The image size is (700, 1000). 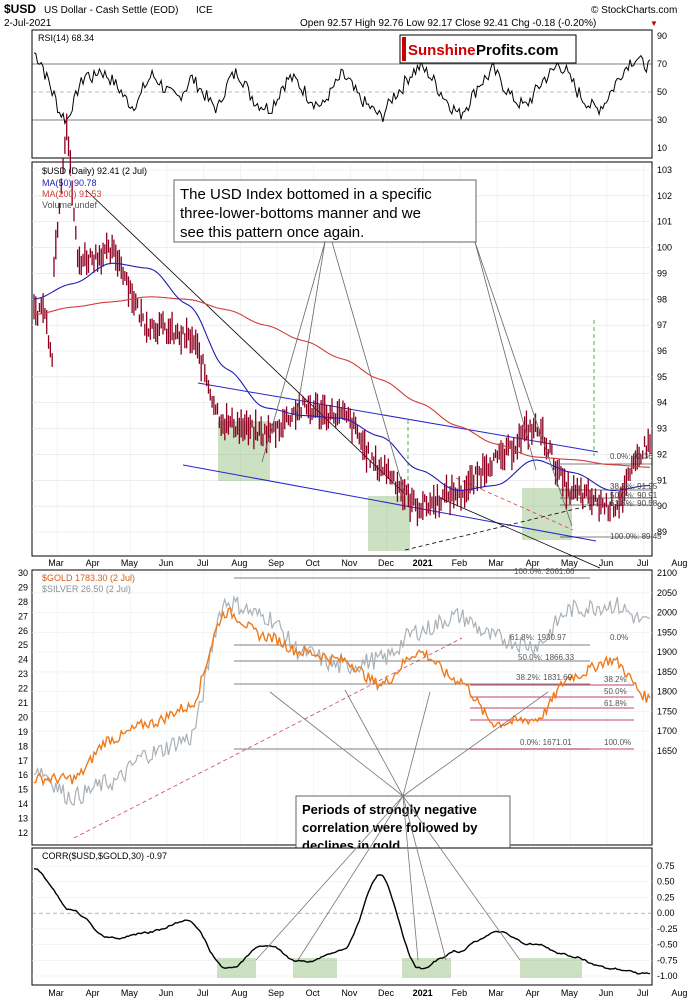 I want to click on silver-tick-label: 16, so click(x=23, y=775).